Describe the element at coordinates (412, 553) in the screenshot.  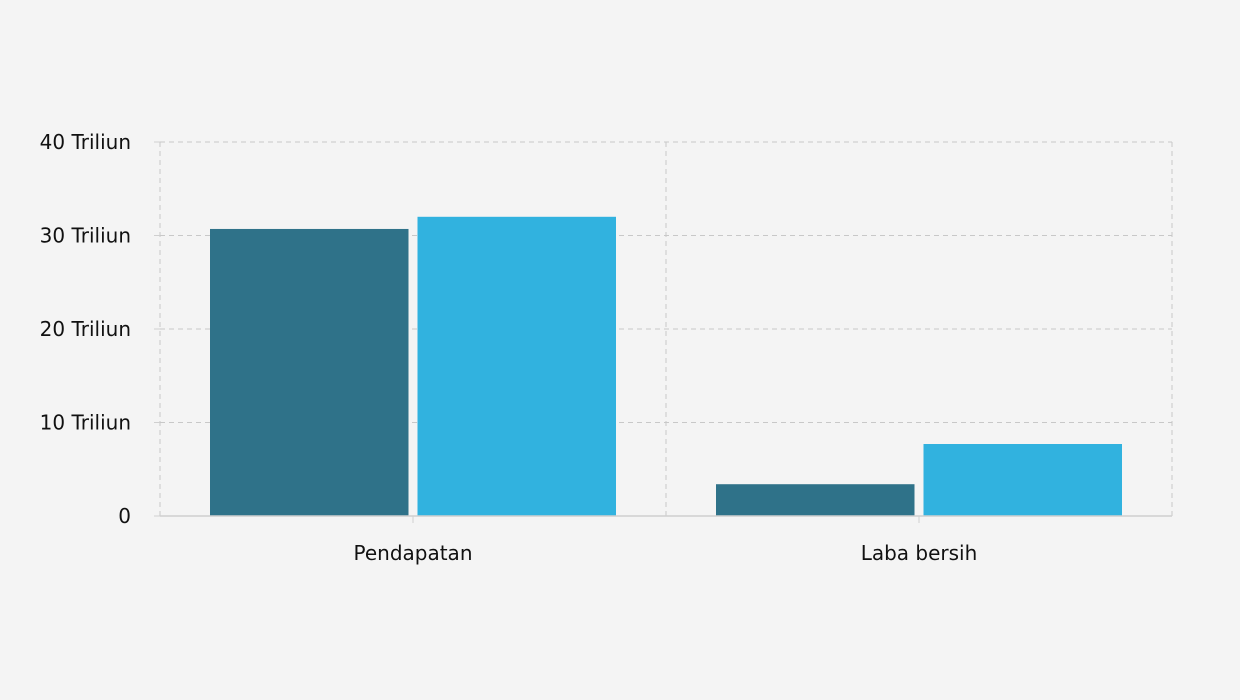
I see `x-tick-label: Pendapatan` at that location.